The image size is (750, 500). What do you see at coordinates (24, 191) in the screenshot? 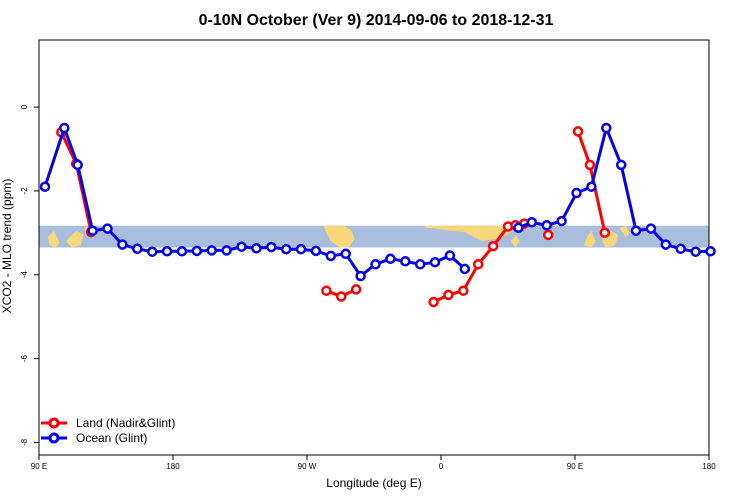
I see `y-tick-label: -2` at bounding box center [24, 191].